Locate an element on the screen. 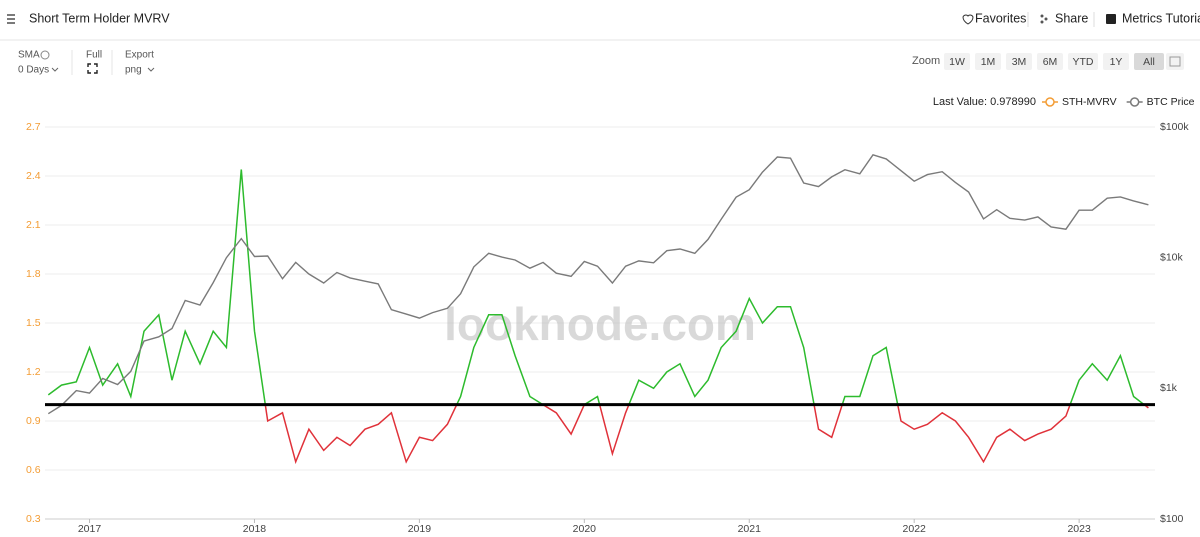 This screenshot has height=537, width=1200. zoom-button-label: 3M is located at coordinates (1019, 62).